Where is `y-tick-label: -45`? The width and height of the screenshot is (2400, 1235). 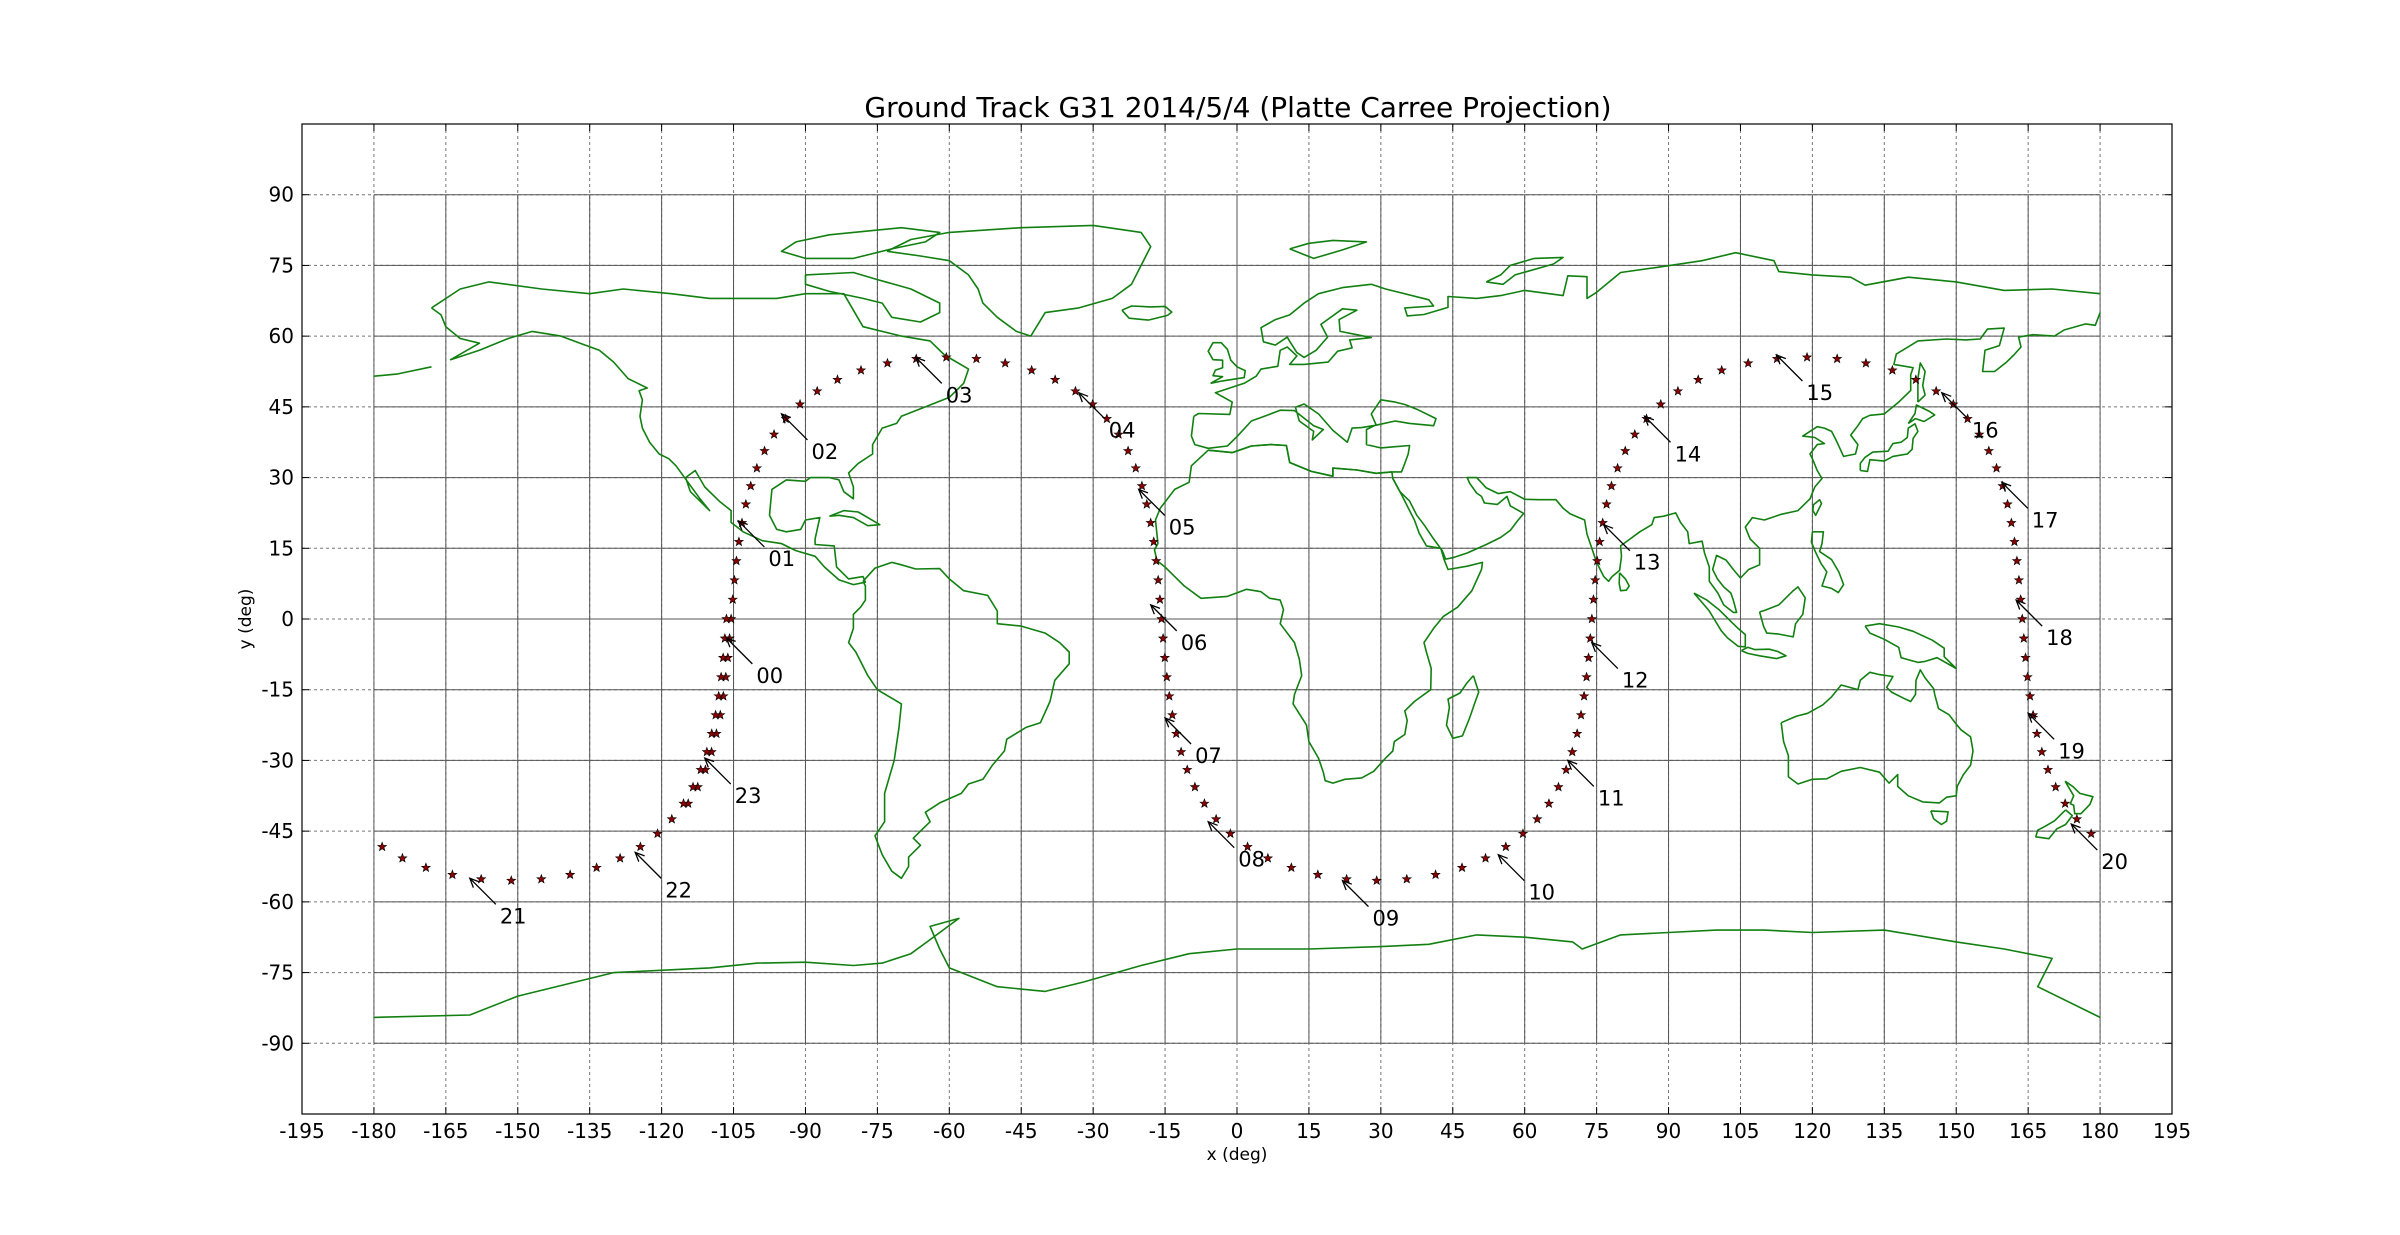
y-tick-label: -45 is located at coordinates (277, 831).